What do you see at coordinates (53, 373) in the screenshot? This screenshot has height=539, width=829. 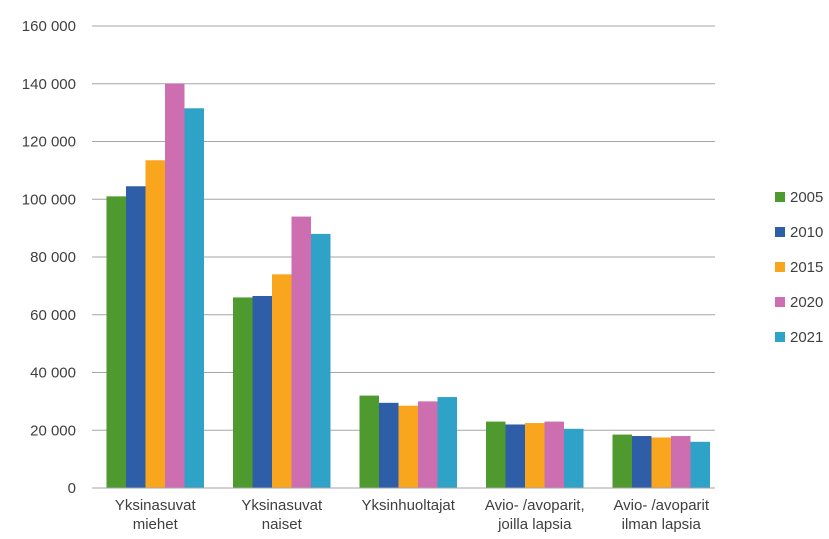 I see `y-tick-label: 40 000` at bounding box center [53, 373].